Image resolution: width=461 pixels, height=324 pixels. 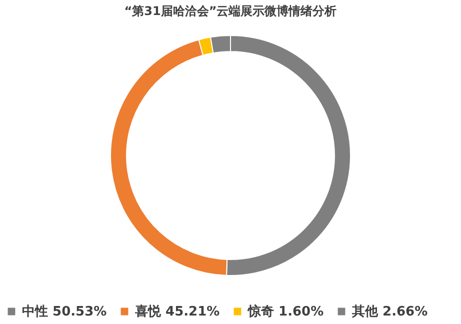 I want to click on legend-label: 中性 50.53%, so click(x=64, y=312).